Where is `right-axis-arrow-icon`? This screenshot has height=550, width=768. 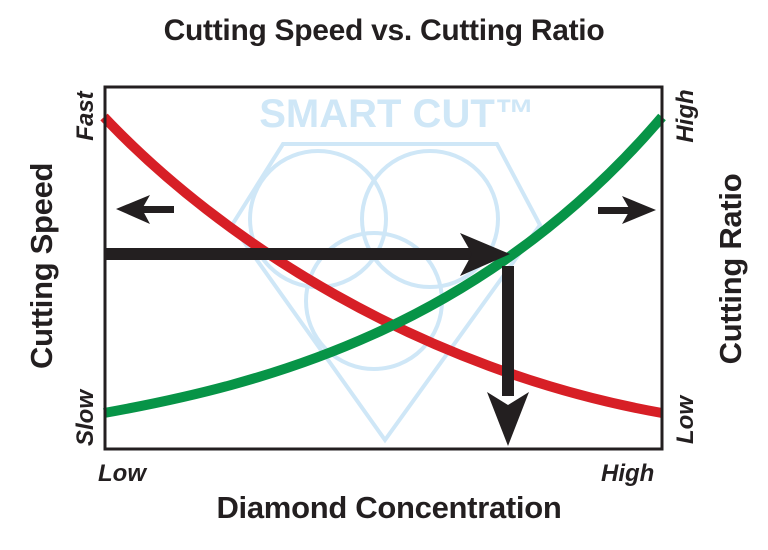
right-axis-arrow-icon is located at coordinates (627, 210).